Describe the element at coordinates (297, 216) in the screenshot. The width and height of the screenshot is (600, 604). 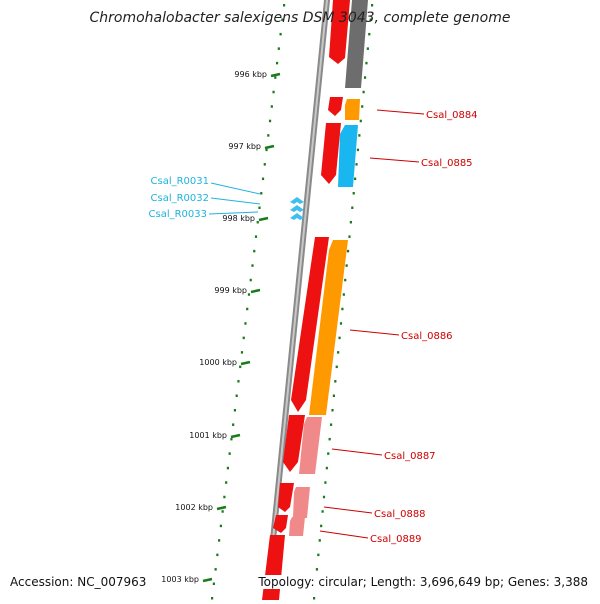
I see `trna-marker-r0033` at that location.